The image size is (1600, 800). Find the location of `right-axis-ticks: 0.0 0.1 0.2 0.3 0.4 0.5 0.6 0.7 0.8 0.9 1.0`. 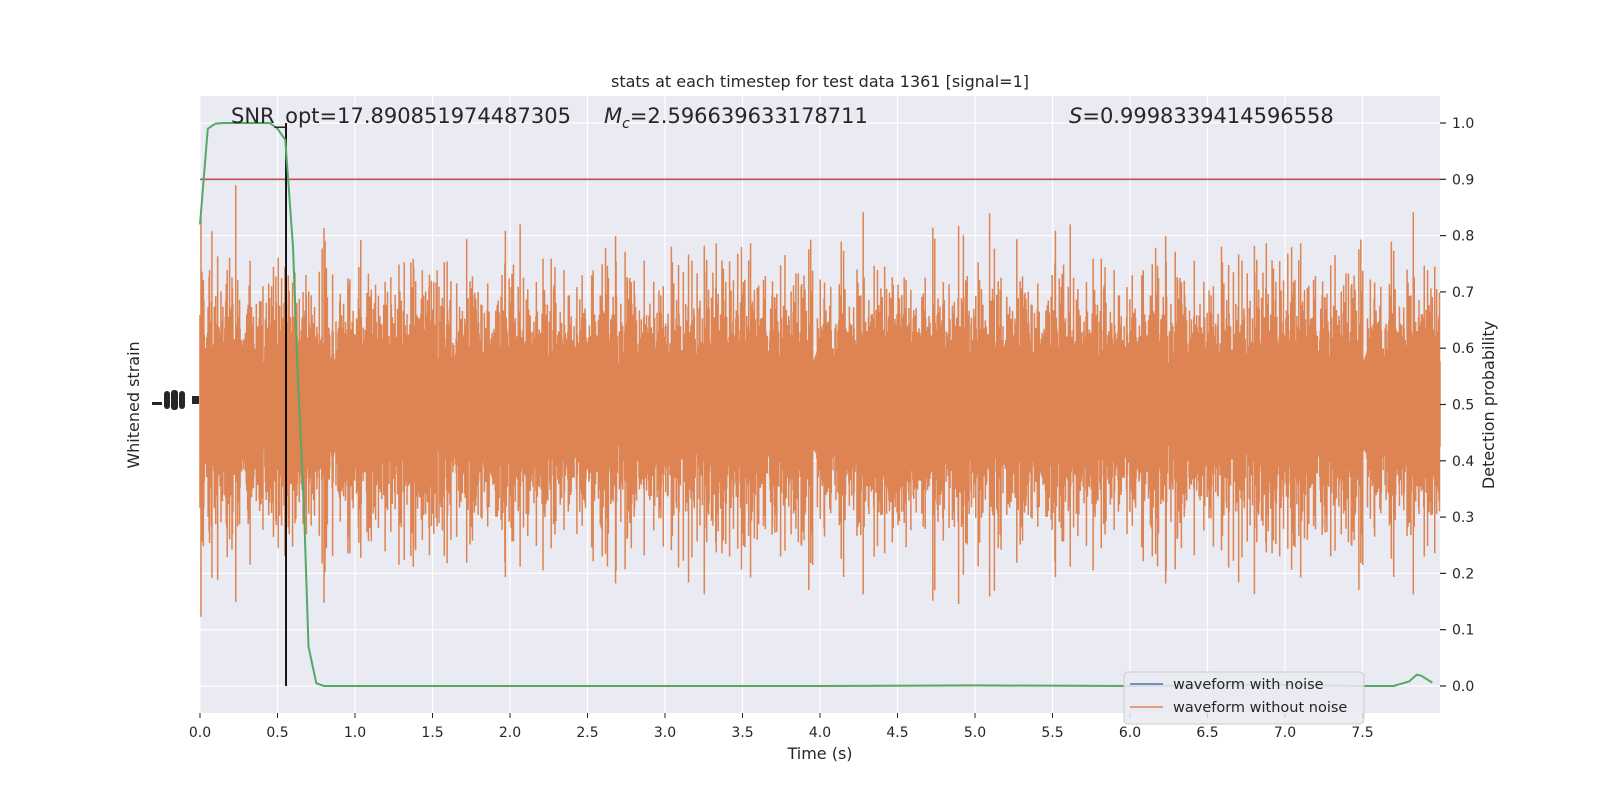

right-axis-ticks: 0.0 0.1 0.2 0.3 0.4 0.5 0.6 0.7 0.8 0.9 1.0 is located at coordinates (1457, 405).